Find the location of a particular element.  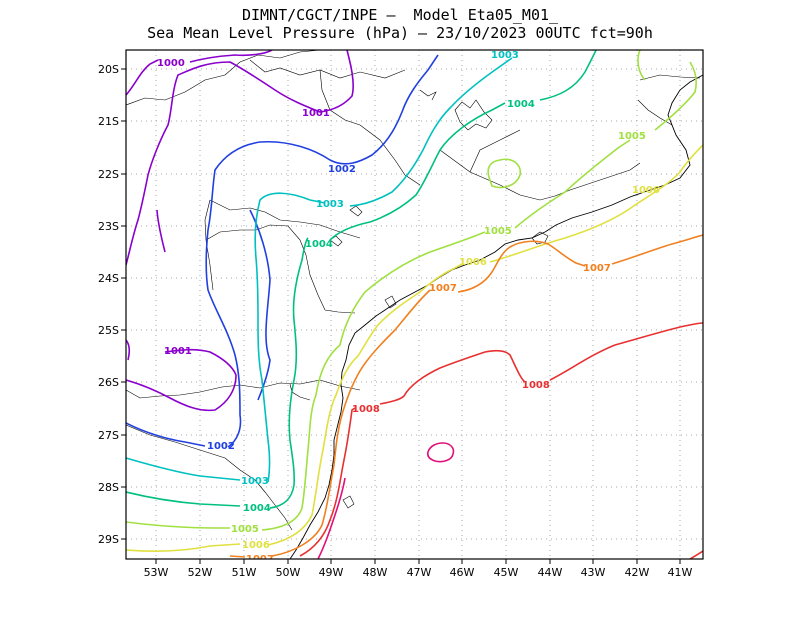

lat-tick-label: 25S is located at coordinates (108, 330).